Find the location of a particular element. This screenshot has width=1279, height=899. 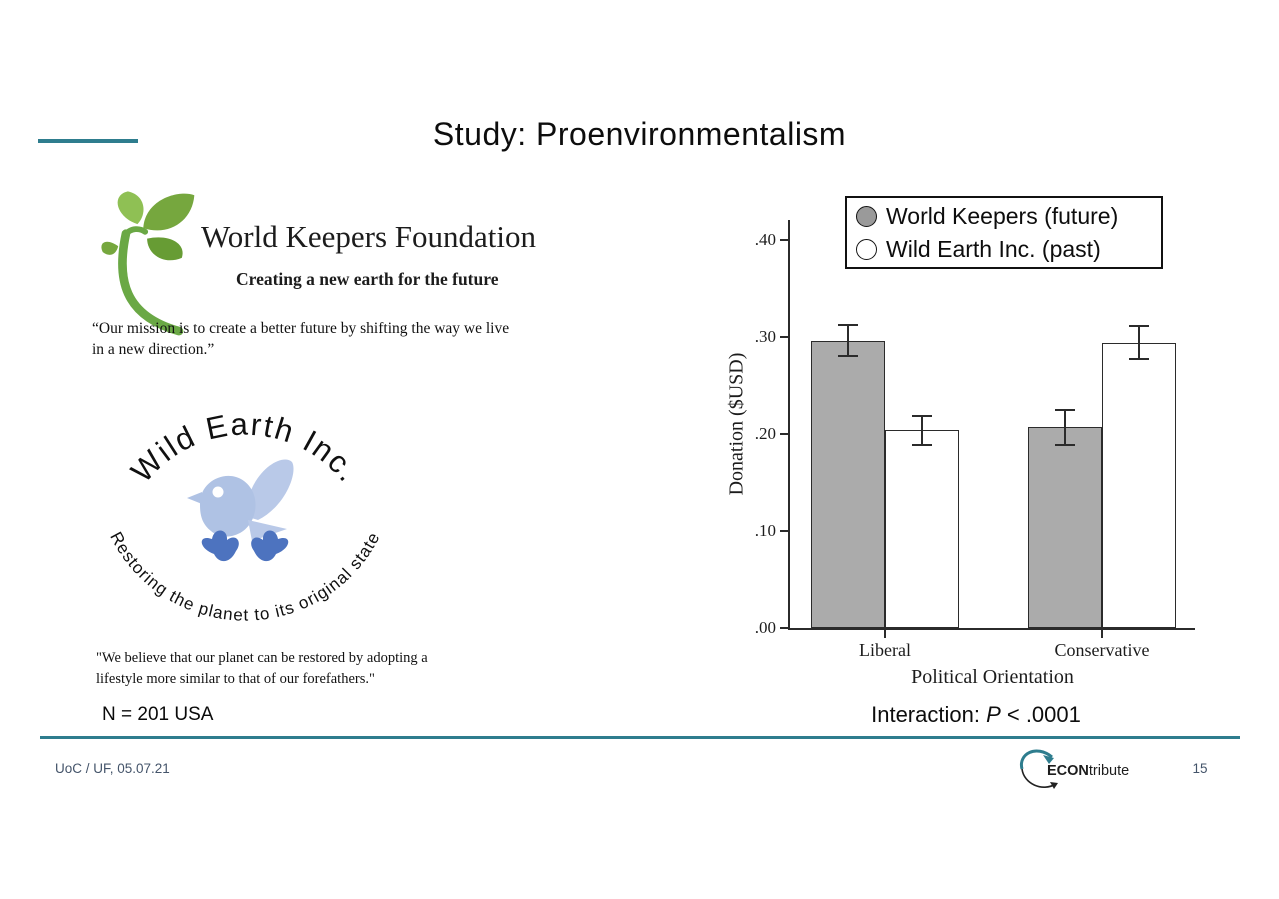

bar-liberal-past is located at coordinates (922, 529).